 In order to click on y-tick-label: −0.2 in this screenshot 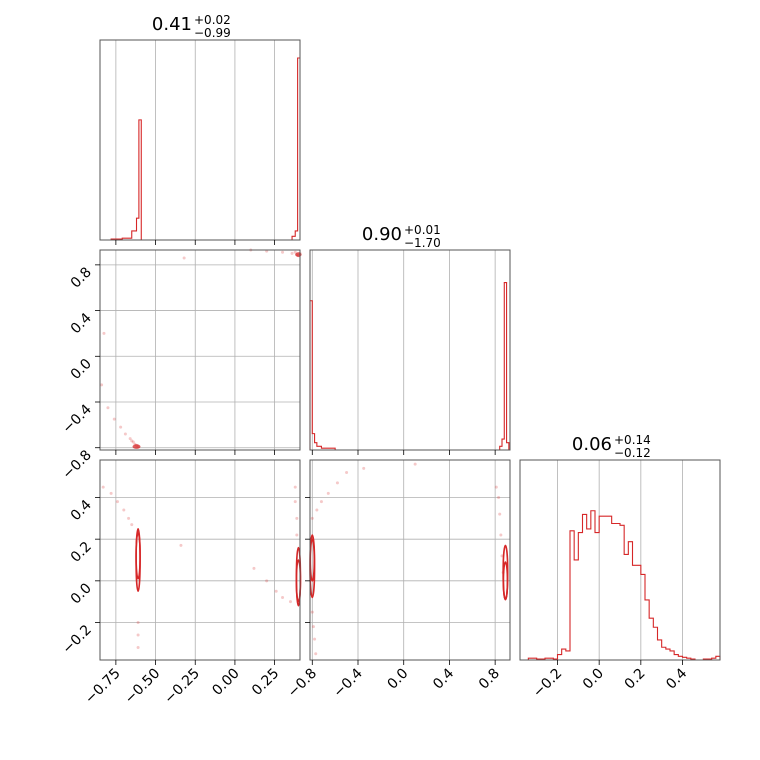, I will do `click(76, 639)`.